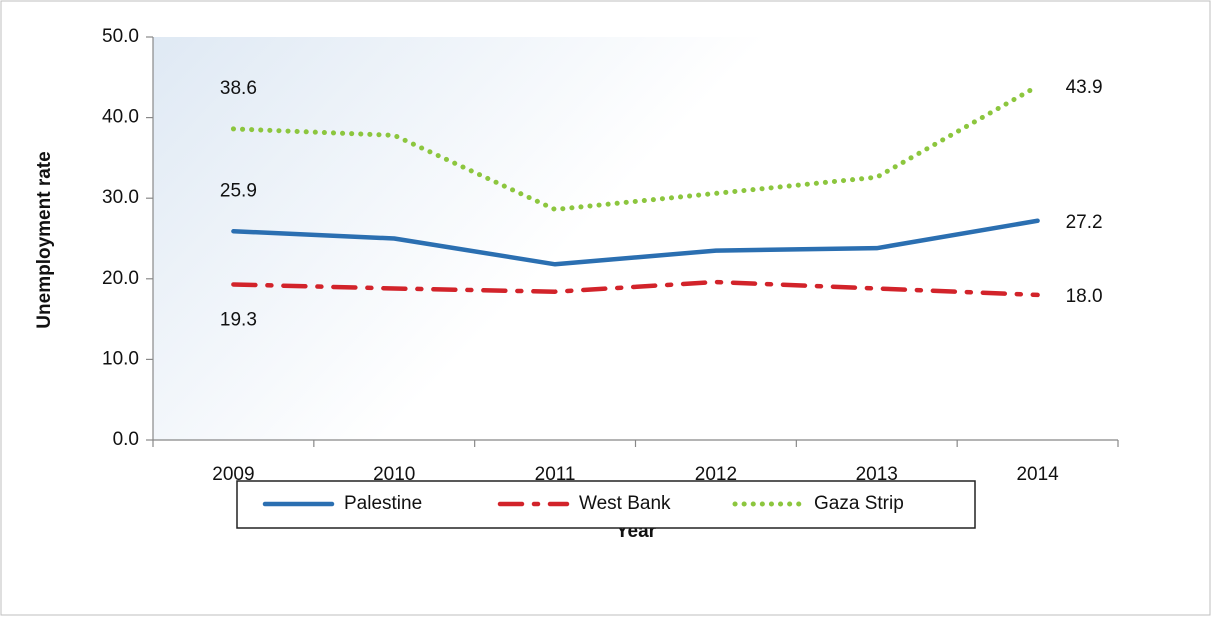  Describe the element at coordinates (716, 474) in the screenshot. I see `x-tick-label: 2012` at that location.